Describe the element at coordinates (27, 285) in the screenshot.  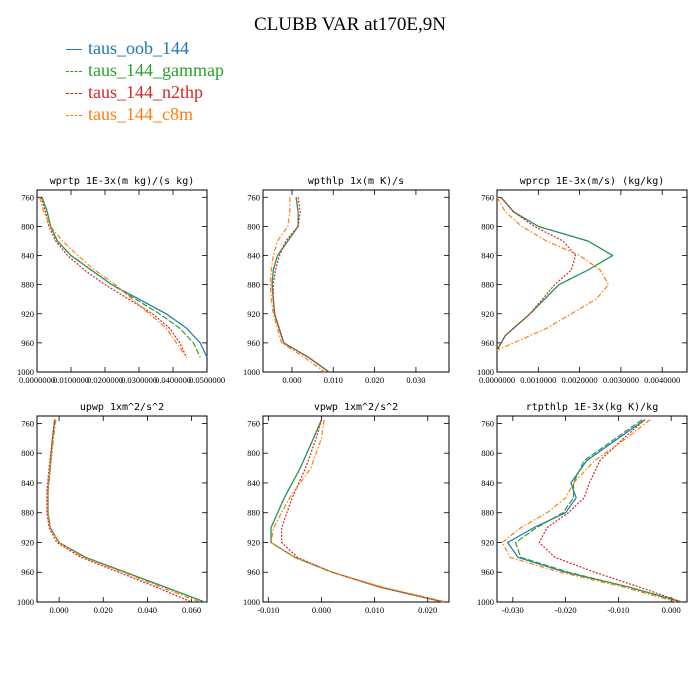
I see `panel-1-ytick-label: 880` at that location.